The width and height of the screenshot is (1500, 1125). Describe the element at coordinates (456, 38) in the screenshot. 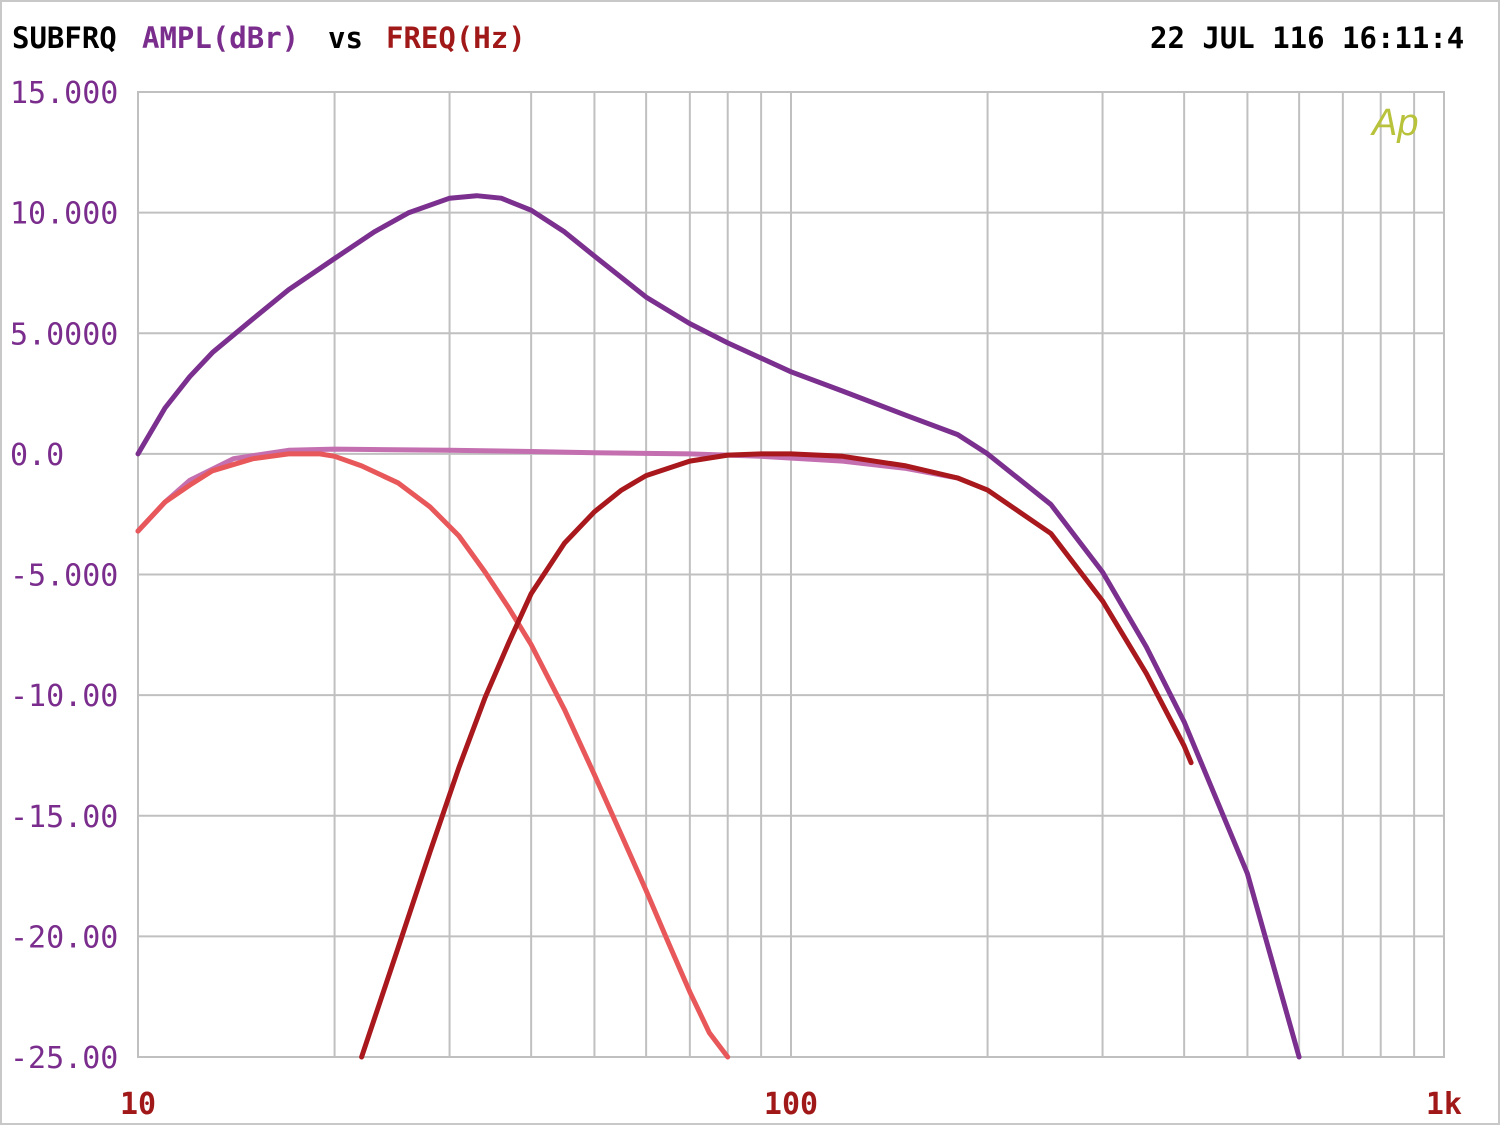

I see `x-quantity-label: FREQ(Hz)` at that location.